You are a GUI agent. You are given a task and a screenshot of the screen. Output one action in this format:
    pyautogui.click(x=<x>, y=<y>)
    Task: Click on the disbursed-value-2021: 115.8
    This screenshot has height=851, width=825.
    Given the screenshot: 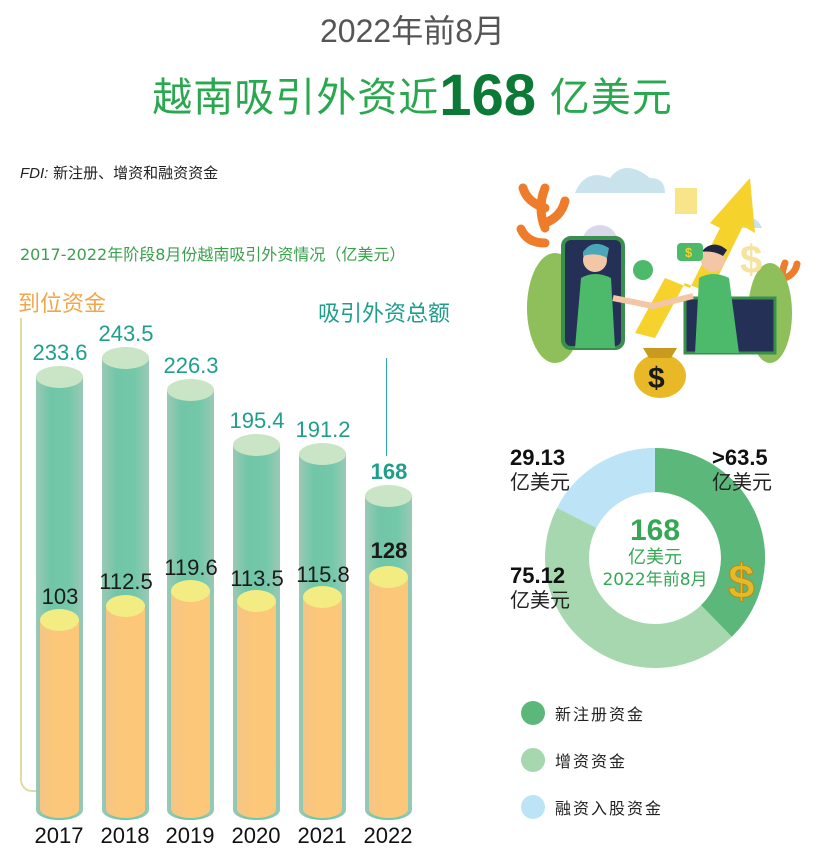 What is the action you would take?
    pyautogui.click(x=323, y=574)
    